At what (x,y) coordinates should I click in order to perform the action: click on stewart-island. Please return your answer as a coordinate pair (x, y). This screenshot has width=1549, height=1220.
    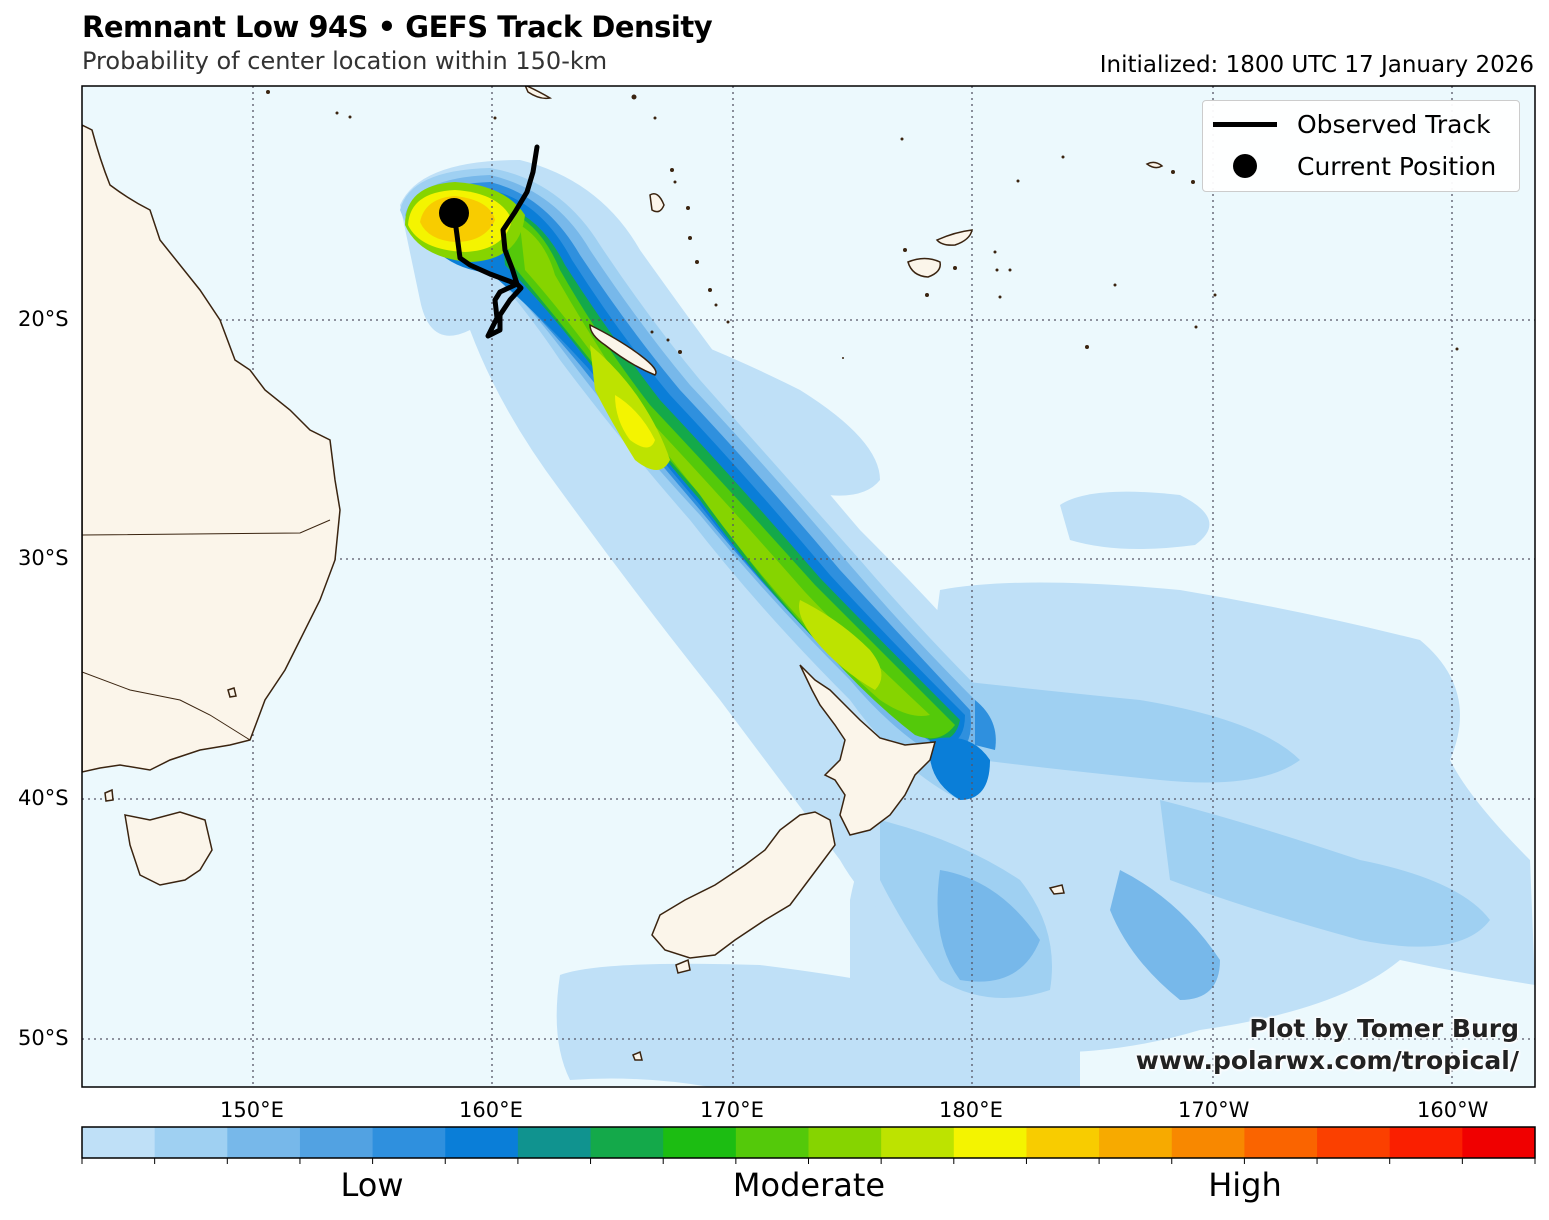
    Looking at the image, I should click on (683, 966).